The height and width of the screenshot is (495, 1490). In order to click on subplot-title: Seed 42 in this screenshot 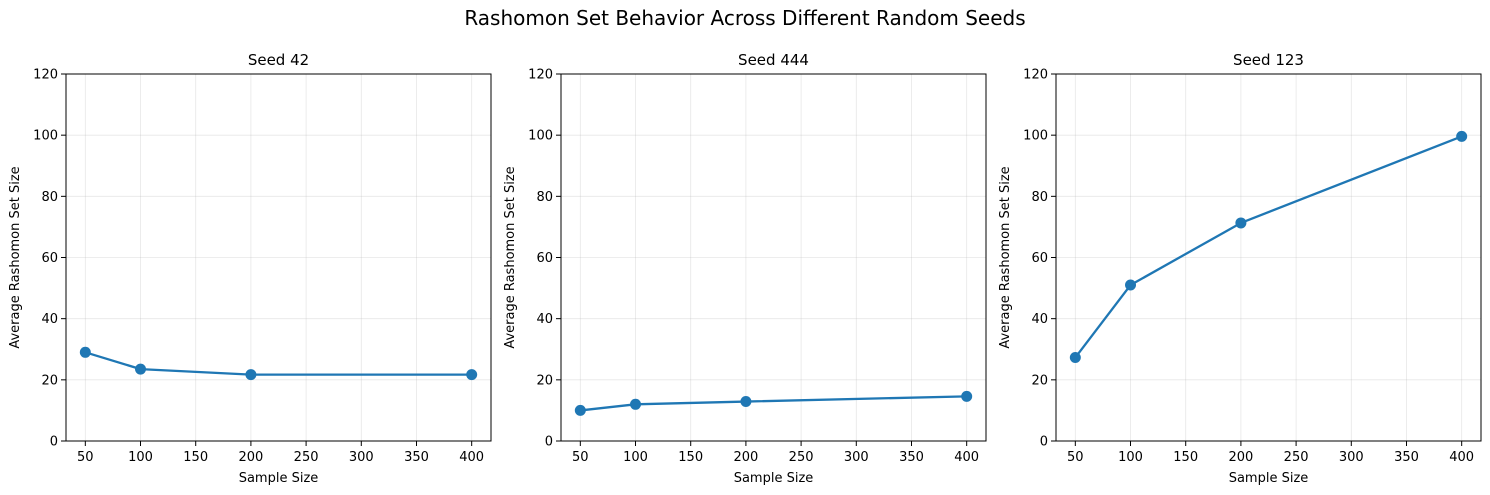, I will do `click(278, 60)`.